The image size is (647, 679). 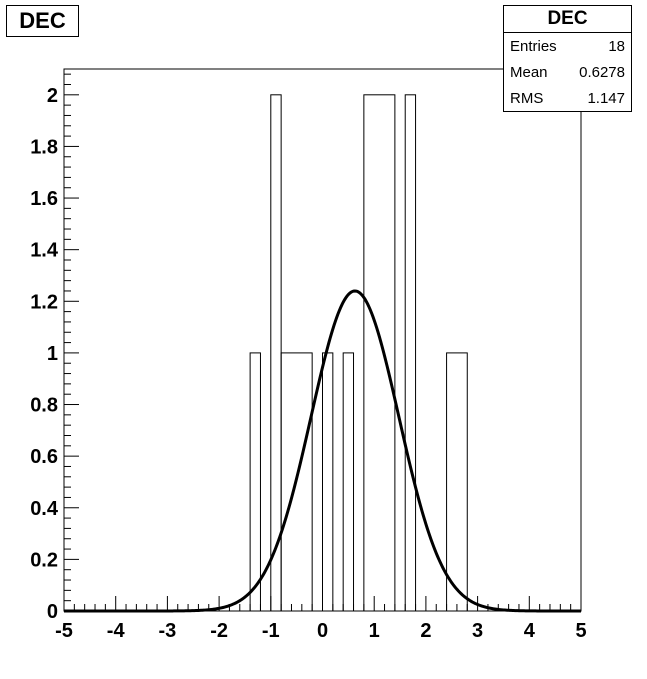 What do you see at coordinates (44, 147) in the screenshot?
I see `y-tick-label: 1.8` at bounding box center [44, 147].